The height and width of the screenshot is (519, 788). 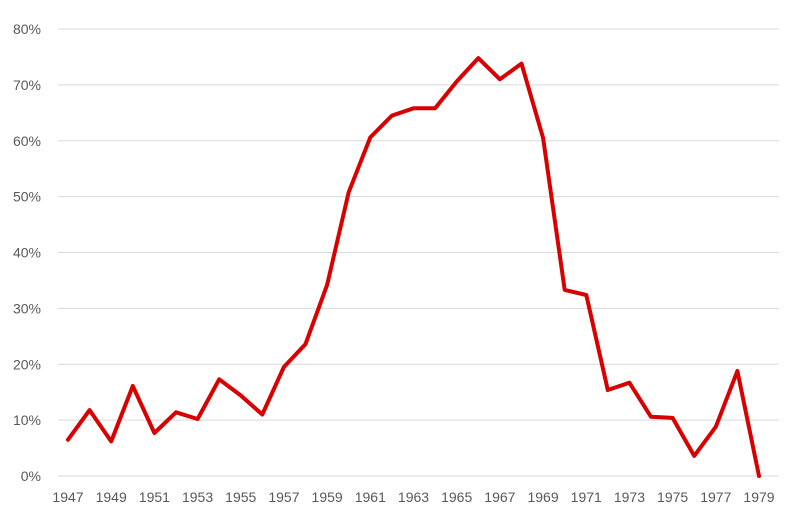 What do you see at coordinates (197, 497) in the screenshot?
I see `x-tick-label: 1953` at bounding box center [197, 497].